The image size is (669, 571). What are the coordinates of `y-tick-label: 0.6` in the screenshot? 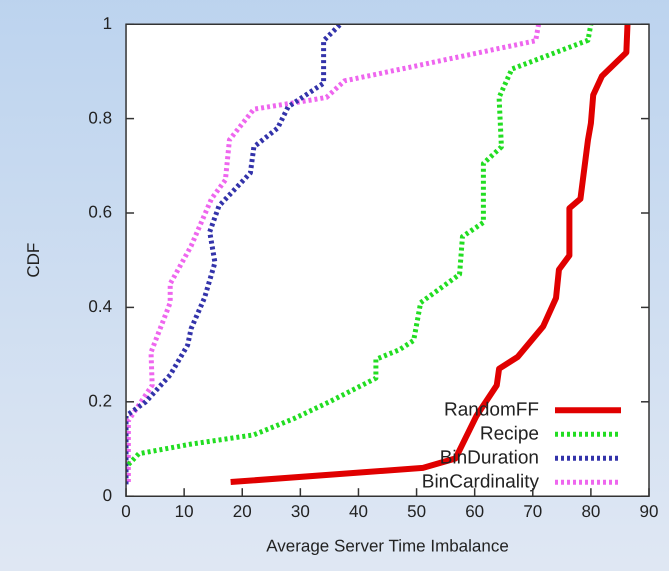 It's located at (100, 212).